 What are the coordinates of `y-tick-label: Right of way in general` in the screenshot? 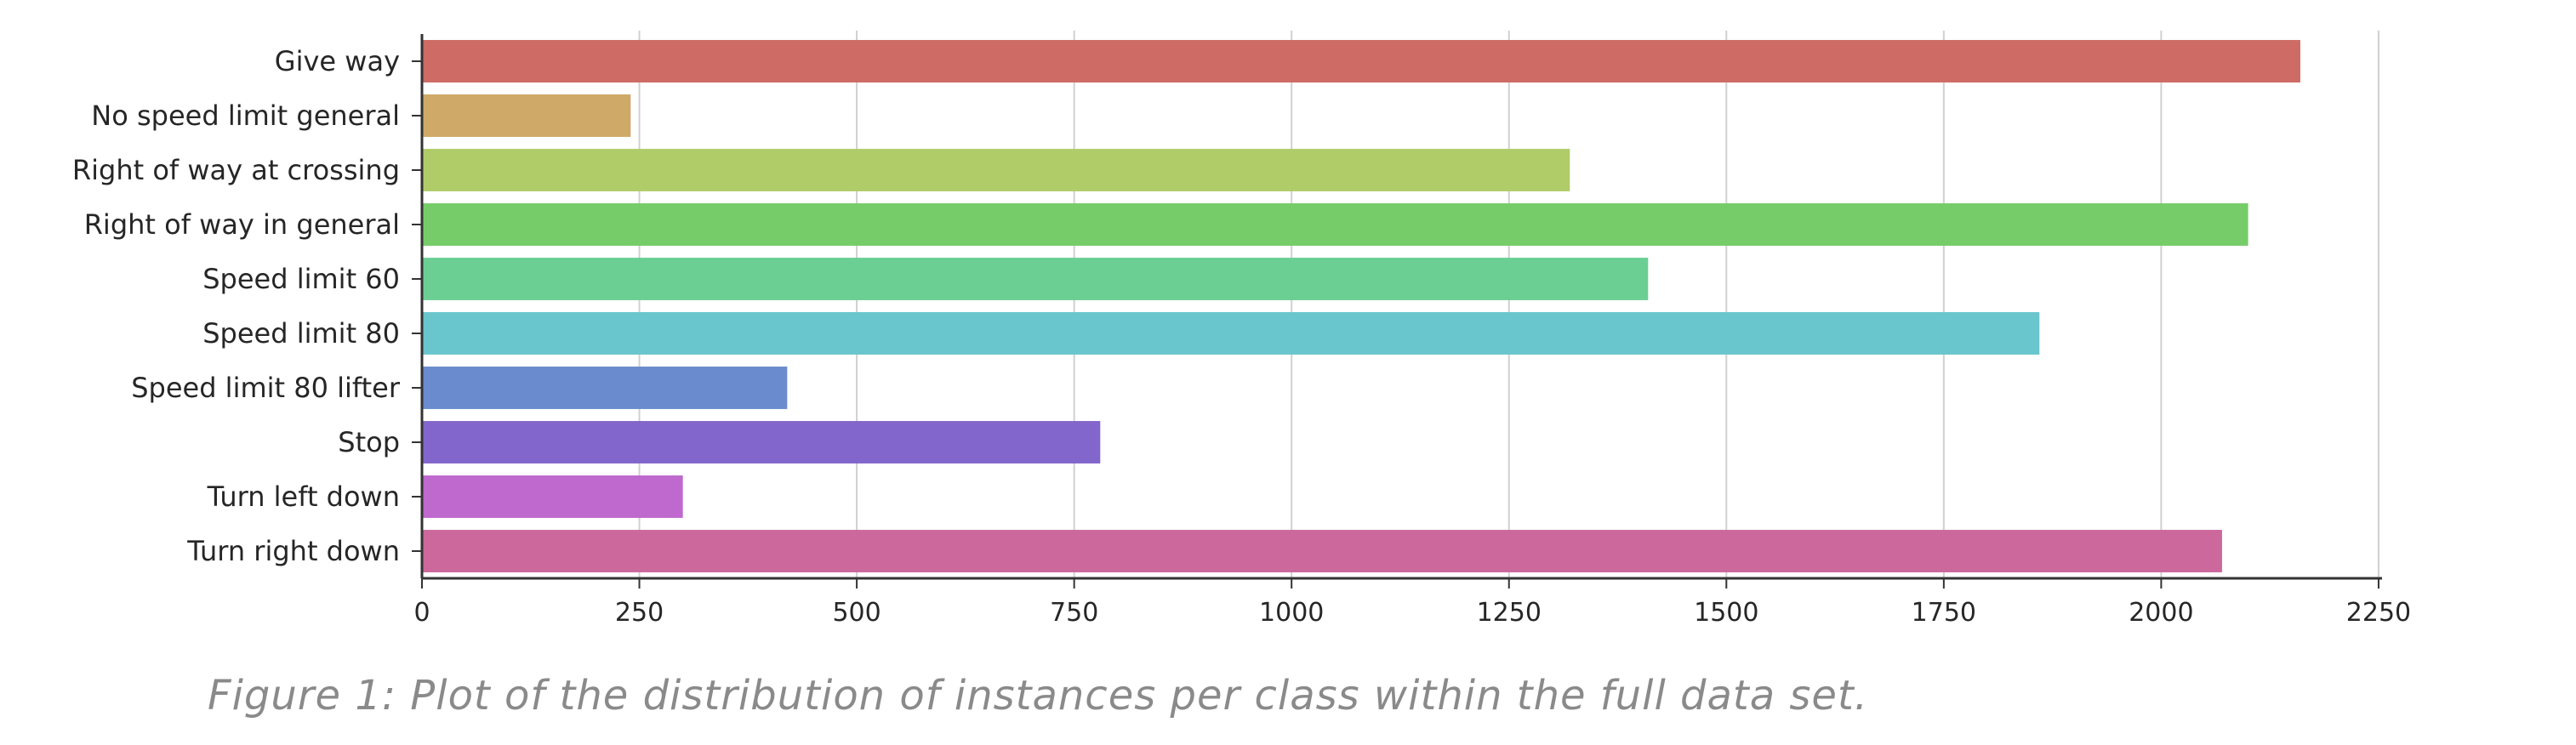 It's located at (242, 224).